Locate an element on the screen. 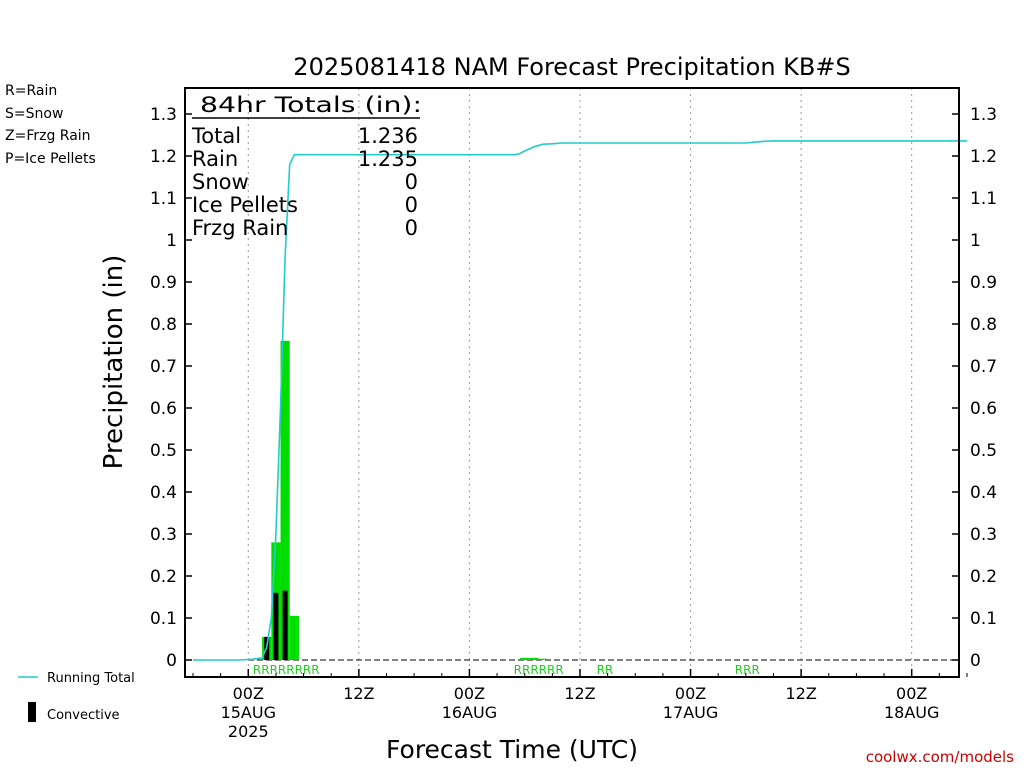 Image resolution: width=1024 pixels, height=768 pixels. x-tick-label-5-0: 12Z is located at coordinates (800, 693).